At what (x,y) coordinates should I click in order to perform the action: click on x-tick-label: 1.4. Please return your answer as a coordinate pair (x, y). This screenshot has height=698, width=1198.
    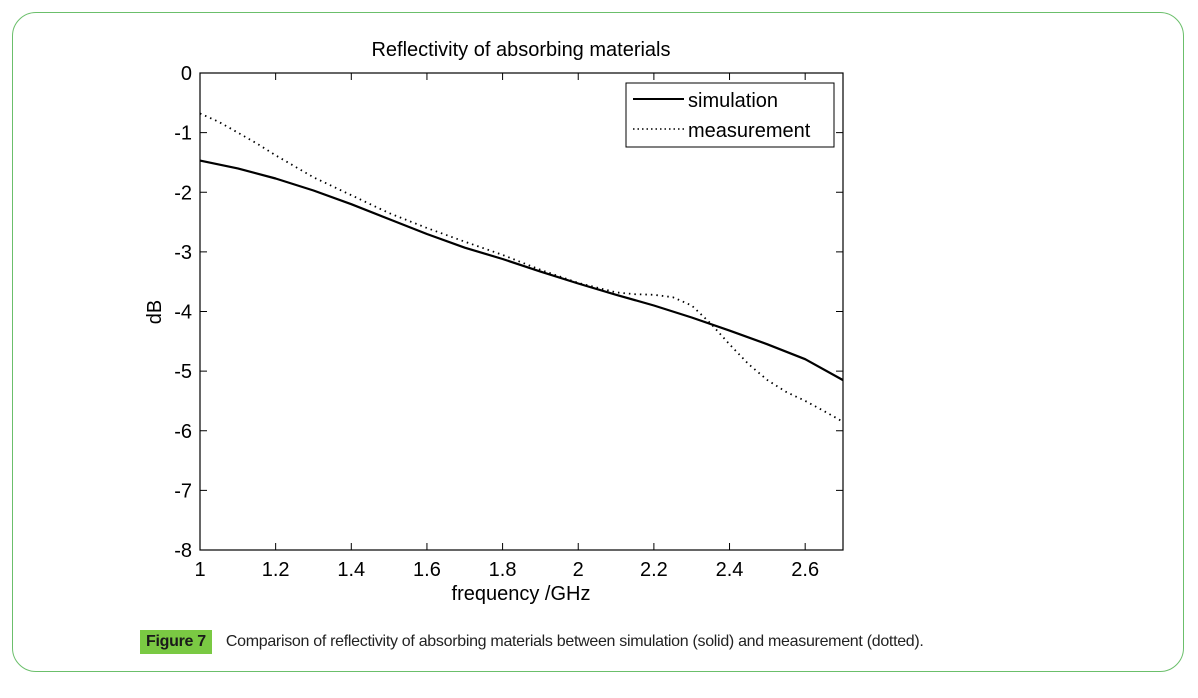
    Looking at the image, I should click on (351, 570).